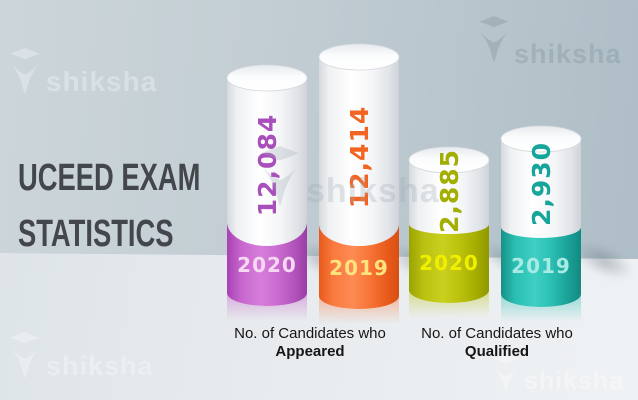  What do you see at coordinates (310, 351) in the screenshot?
I see `caption-appeared-line2: Appeared` at bounding box center [310, 351].